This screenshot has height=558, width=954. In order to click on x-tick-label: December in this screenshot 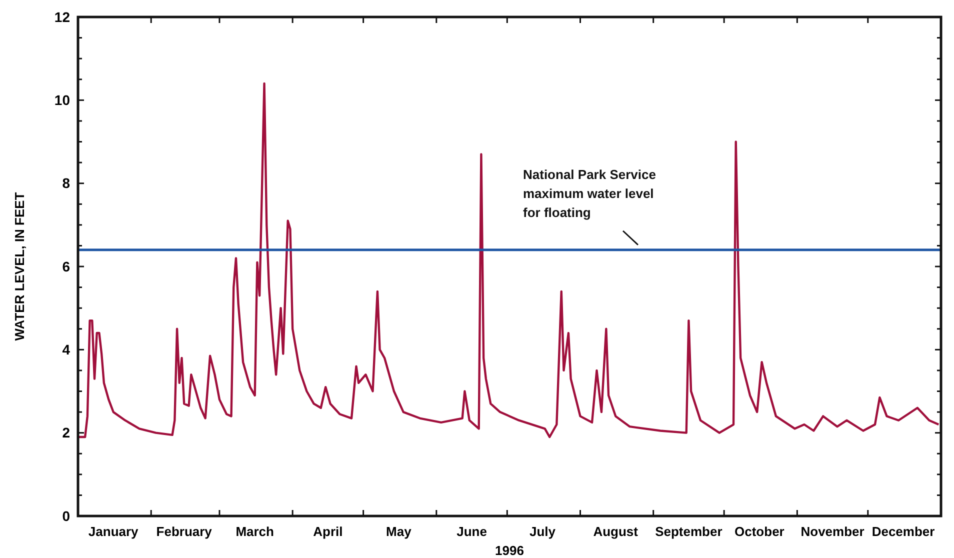, I will do `click(903, 531)`.